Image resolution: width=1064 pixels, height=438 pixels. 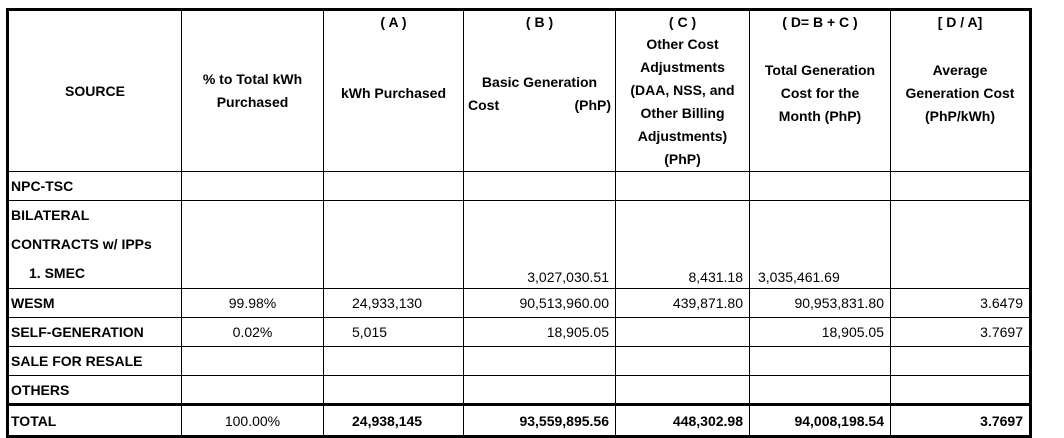 I want to click on source-cell: SELF-GENERATION, so click(x=94, y=332).